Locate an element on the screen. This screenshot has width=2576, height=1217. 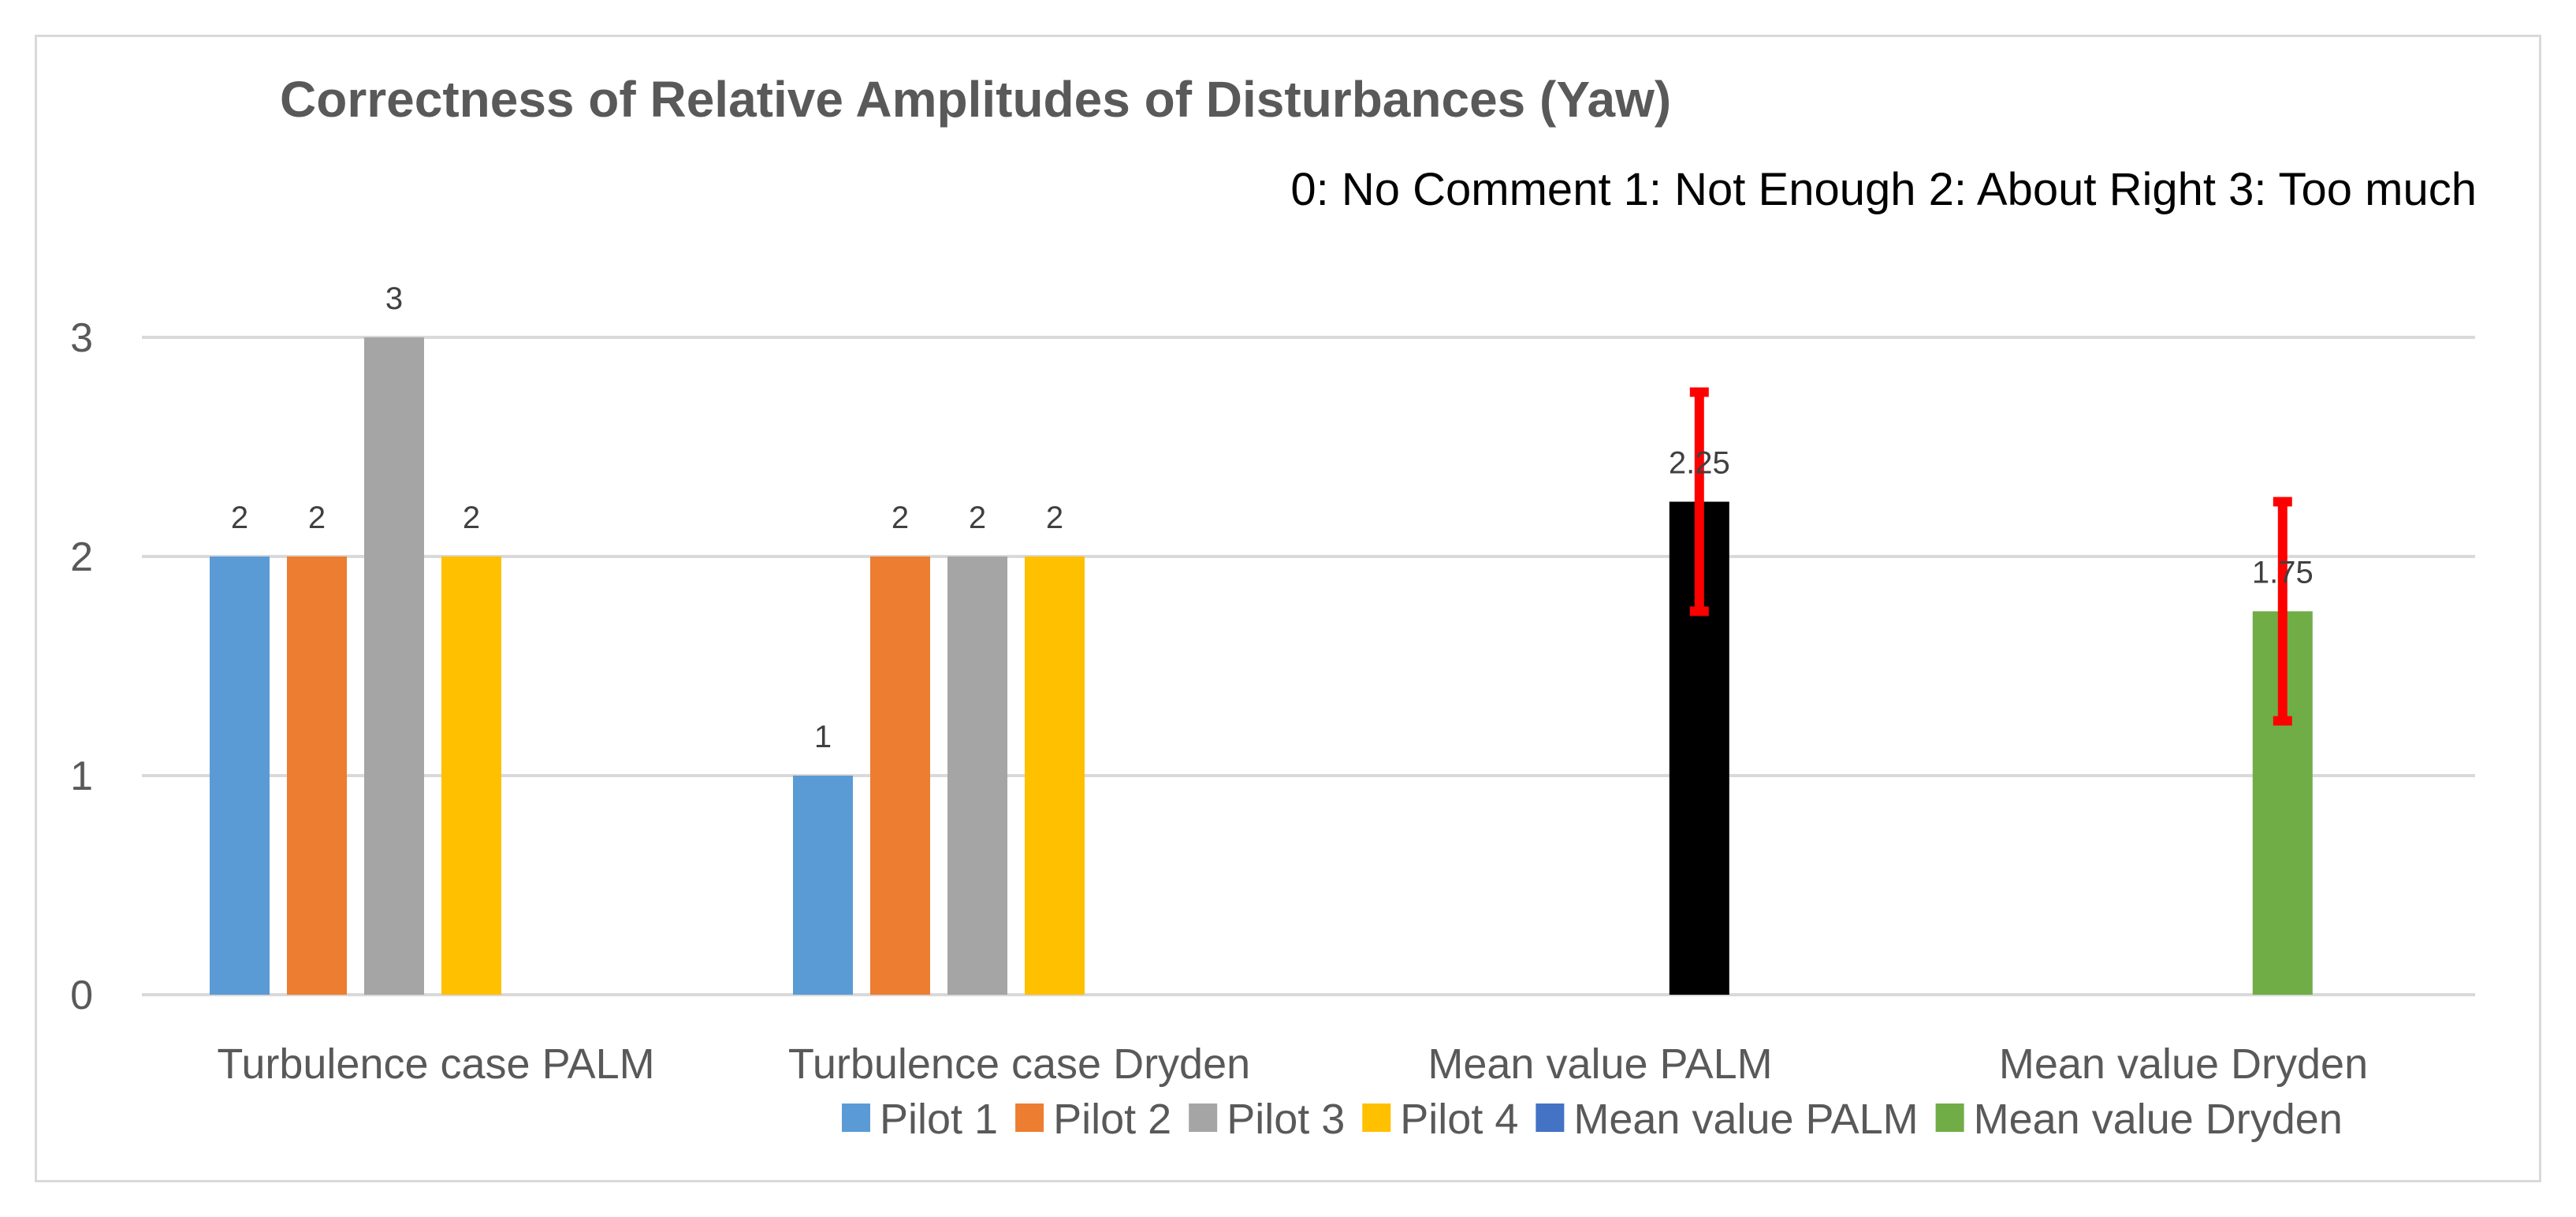
x-category-label: Turbulence case Dryden is located at coordinates (1019, 1064).